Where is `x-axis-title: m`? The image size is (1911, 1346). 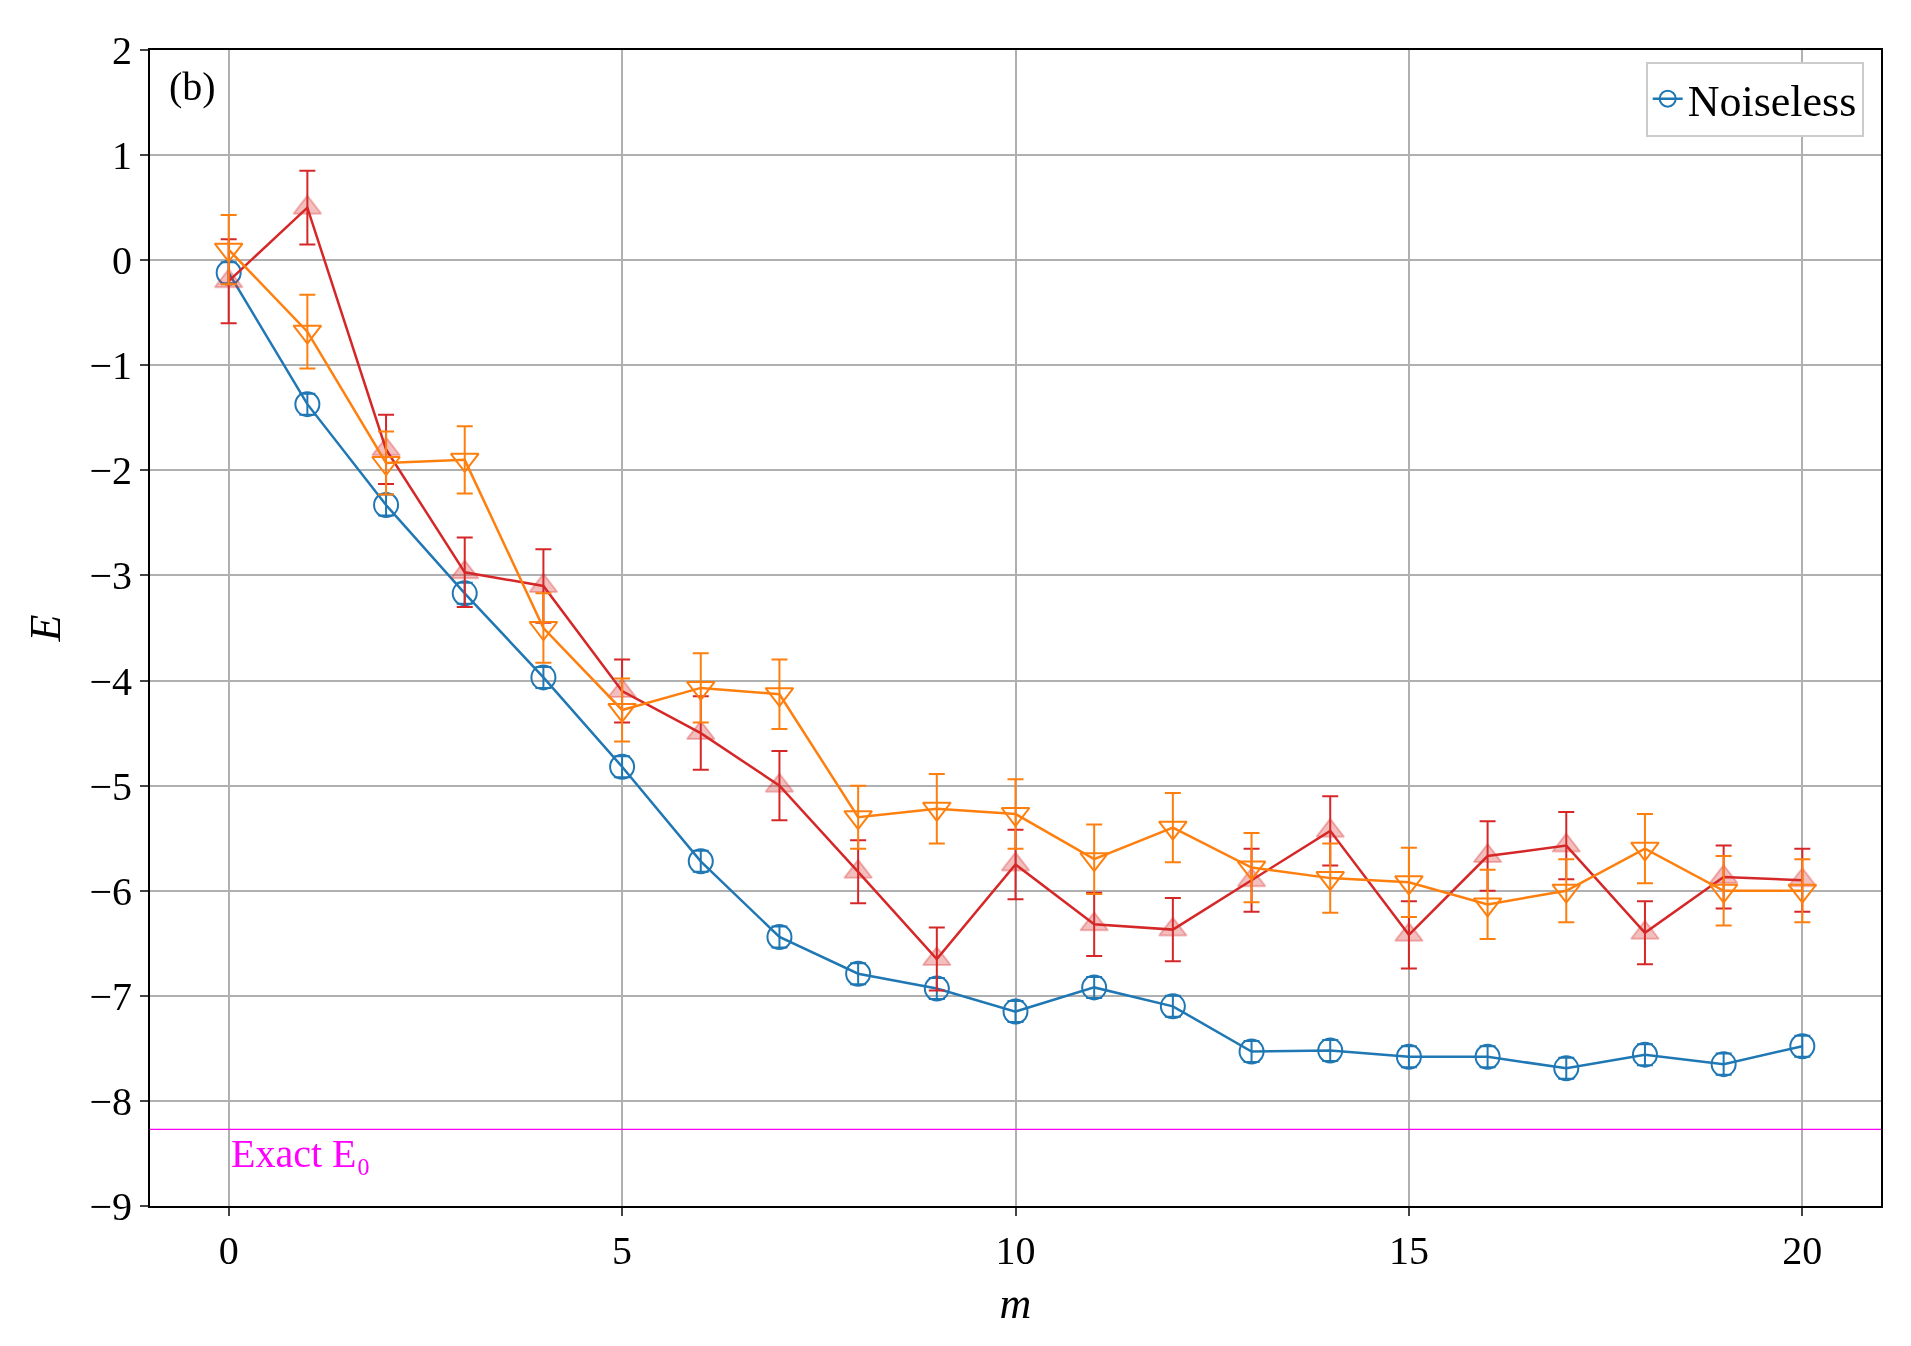
x-axis-title: m is located at coordinates (1015, 1303).